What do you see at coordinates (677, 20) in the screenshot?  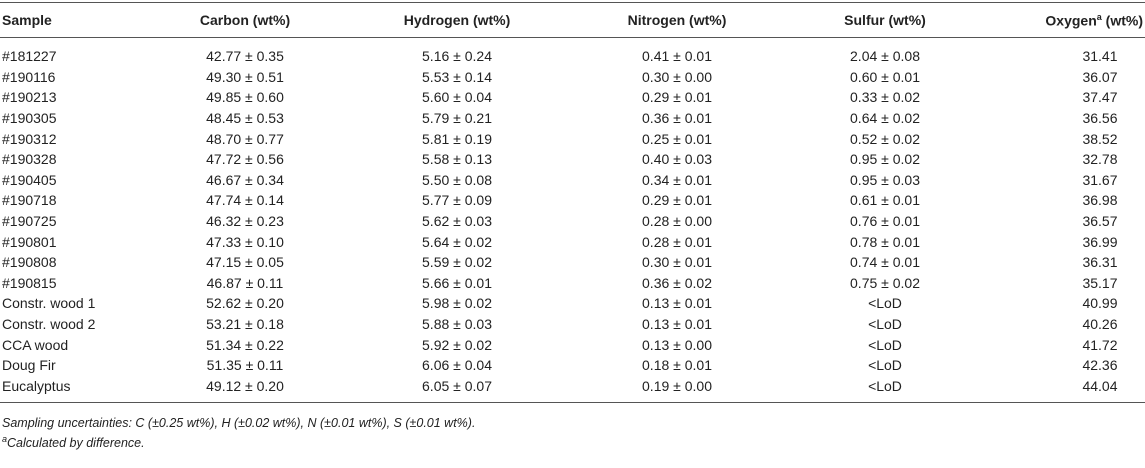 I see `header-cell: Nitrogen (wt%)` at bounding box center [677, 20].